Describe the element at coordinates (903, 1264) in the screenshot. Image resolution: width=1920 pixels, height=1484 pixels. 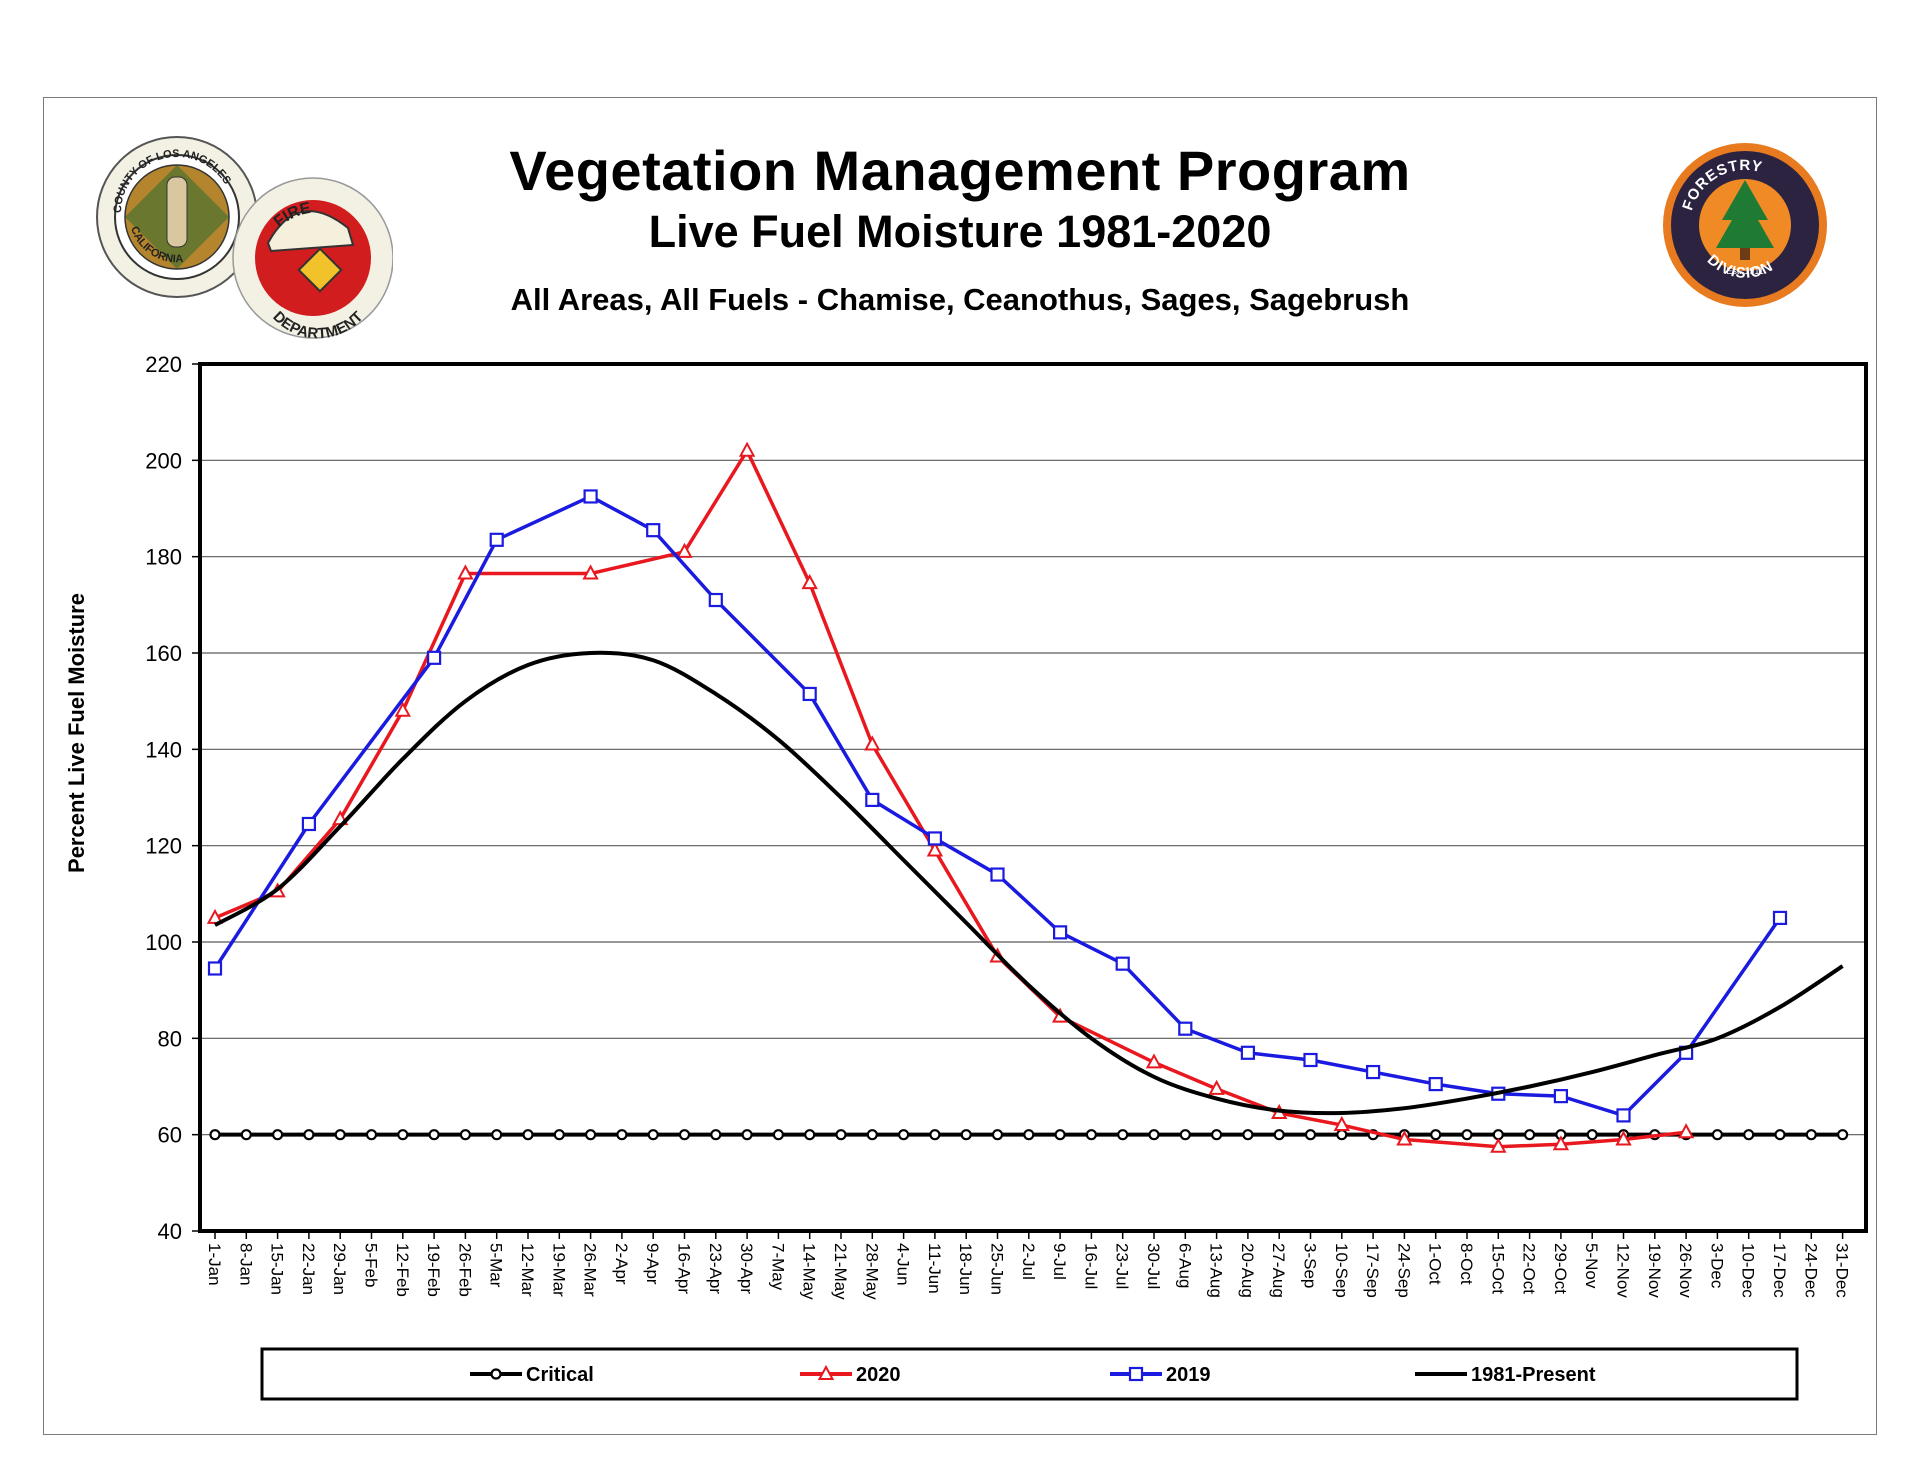
I see `x-tick-label: 4-Jun` at that location.